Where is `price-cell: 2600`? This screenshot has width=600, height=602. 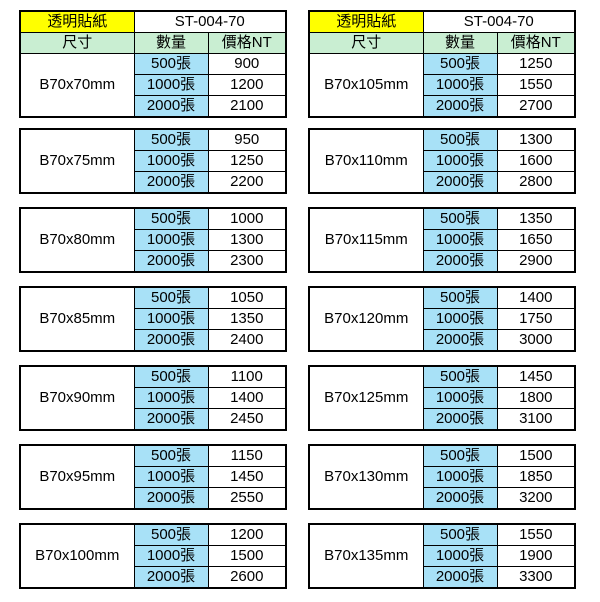 price-cell: 2600 is located at coordinates (247, 577).